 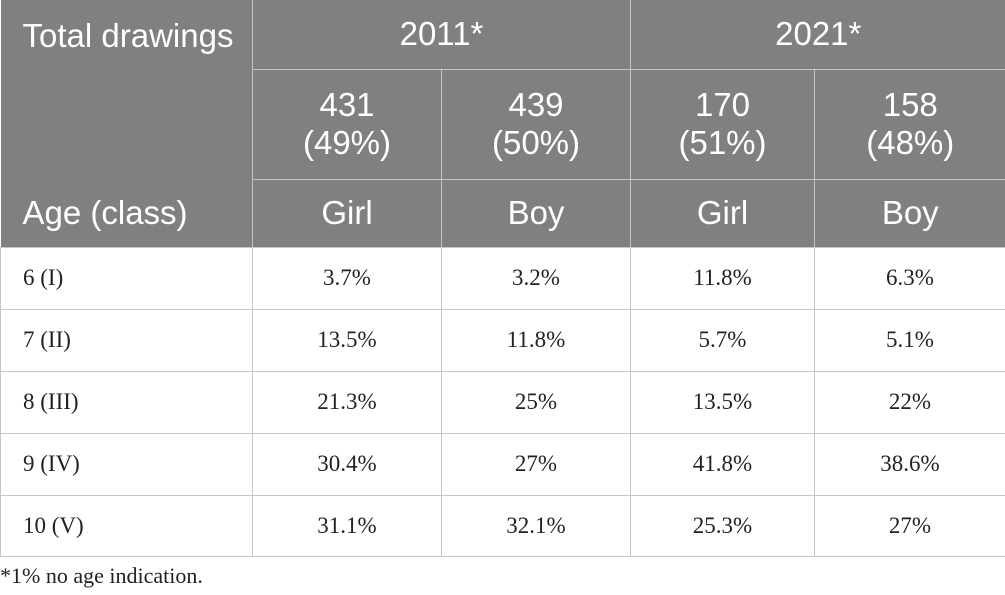 I want to click on age-cell: 7 (II), so click(x=126, y=340).